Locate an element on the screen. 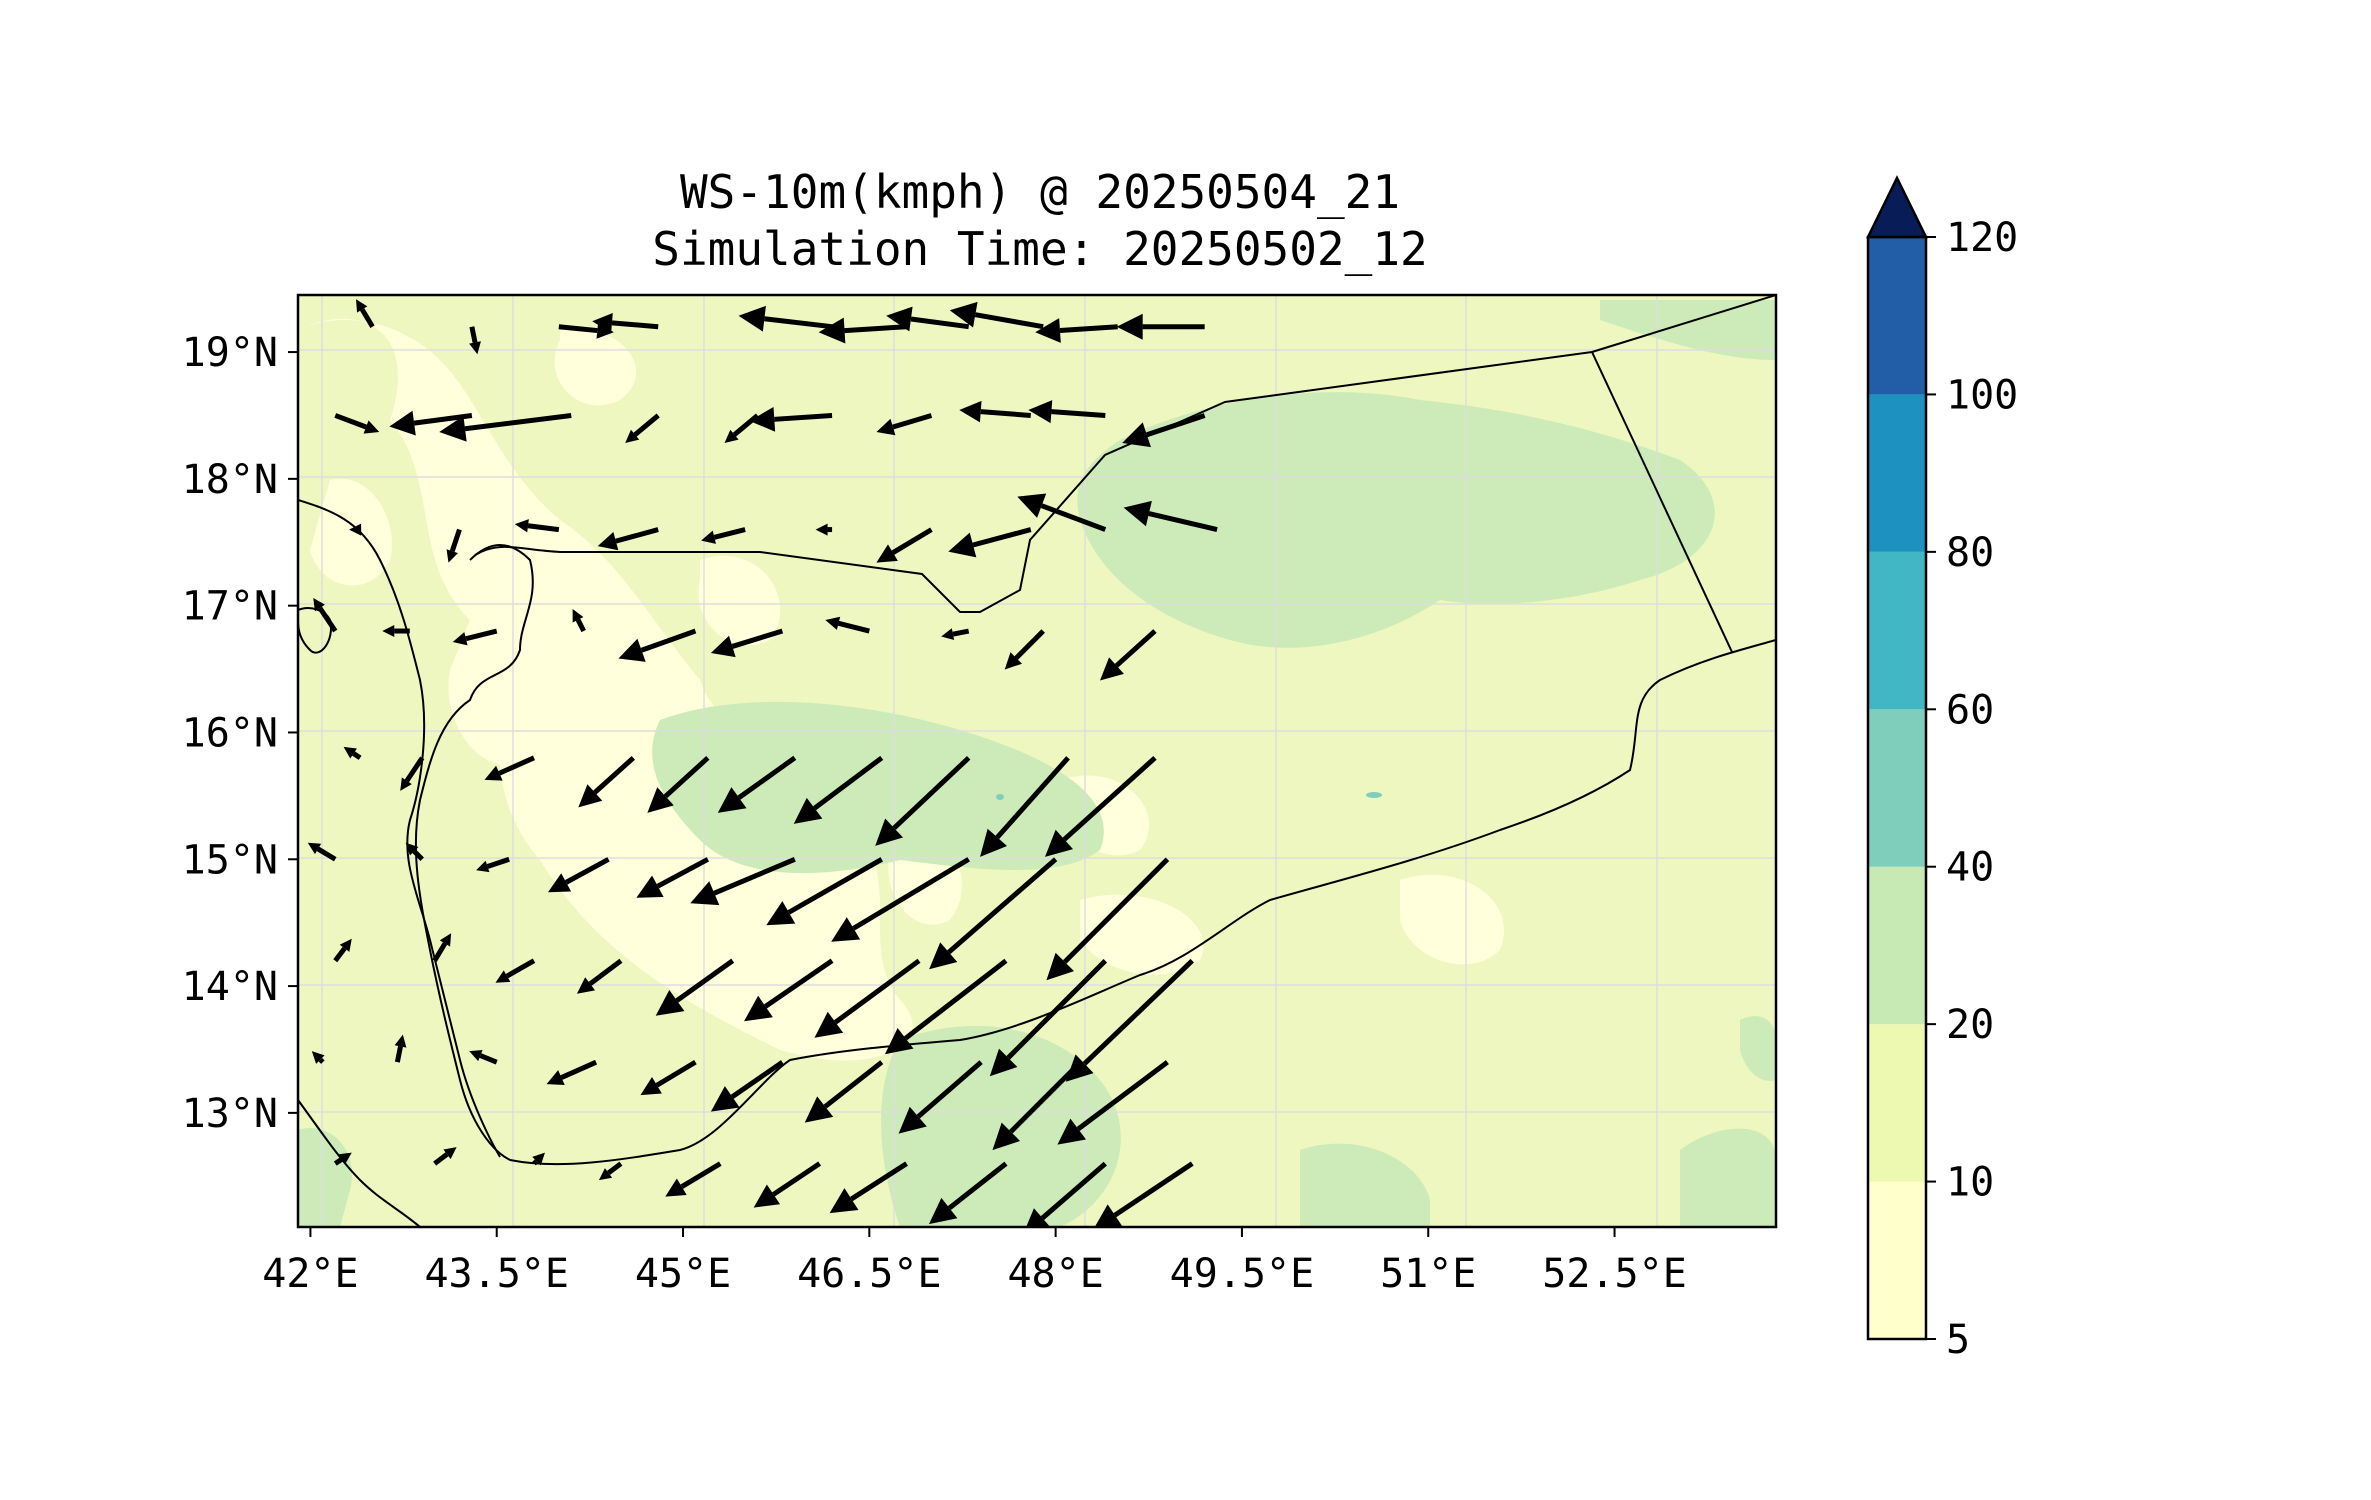 The width and height of the screenshot is (2371, 1500). colorbar-tick-label: 20 is located at coordinates (1970, 1025).